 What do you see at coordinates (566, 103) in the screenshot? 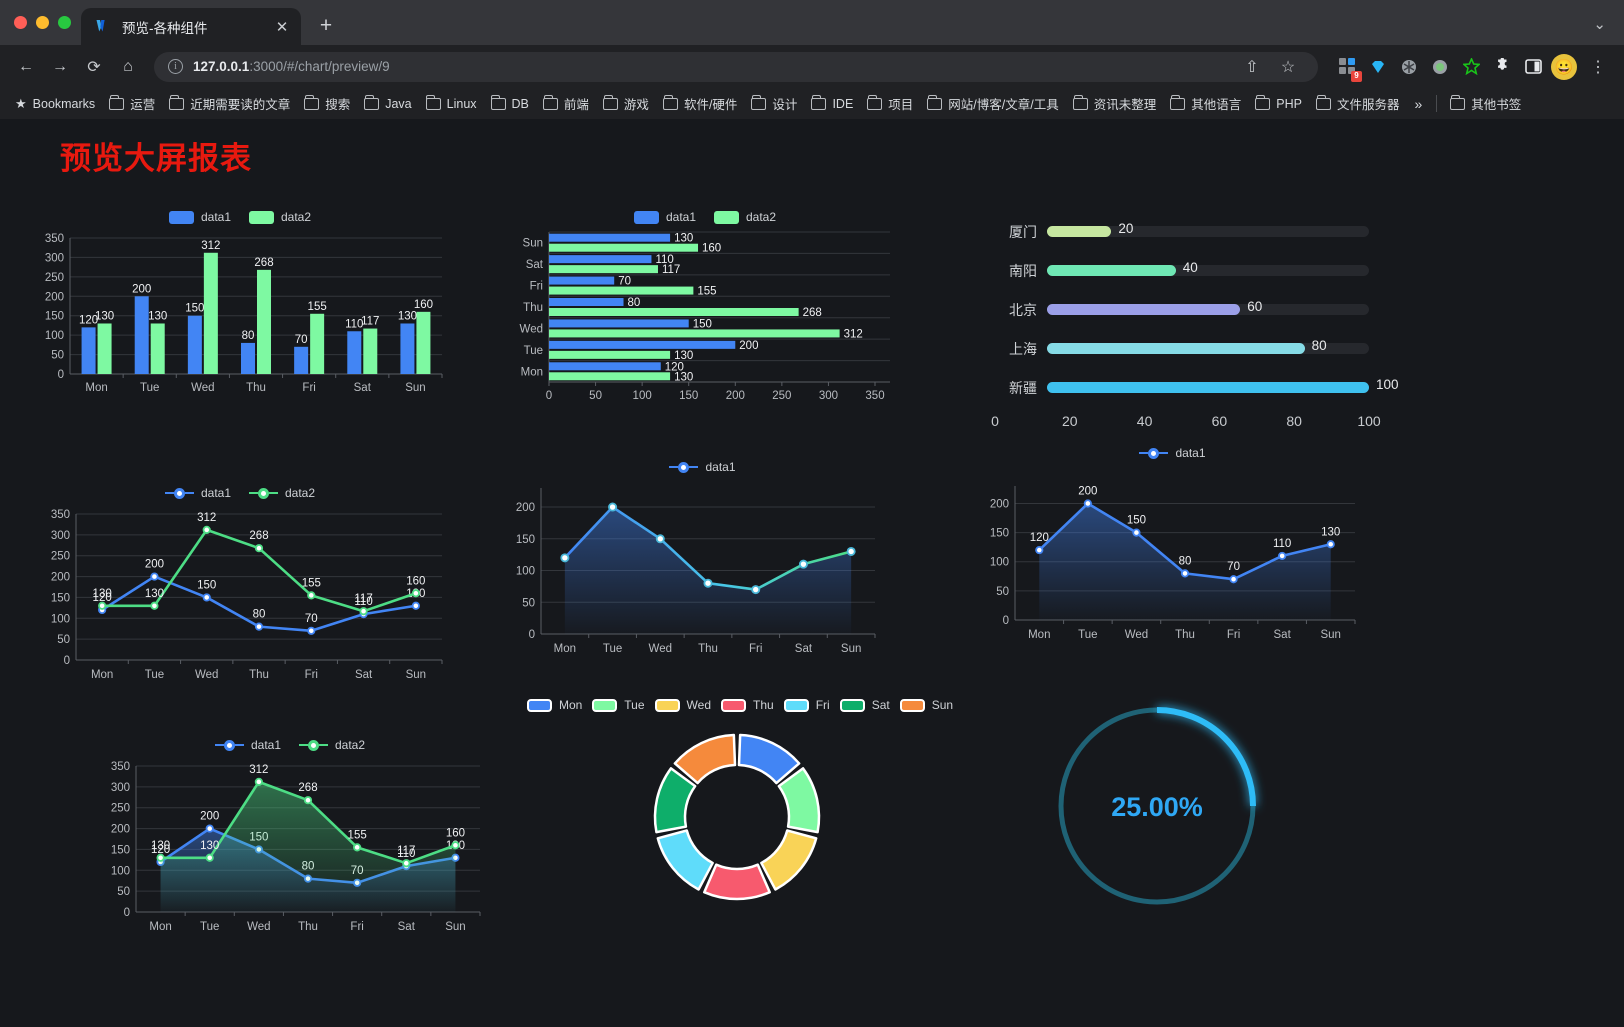
I see `bookmark-folder: 前端` at bounding box center [566, 103].